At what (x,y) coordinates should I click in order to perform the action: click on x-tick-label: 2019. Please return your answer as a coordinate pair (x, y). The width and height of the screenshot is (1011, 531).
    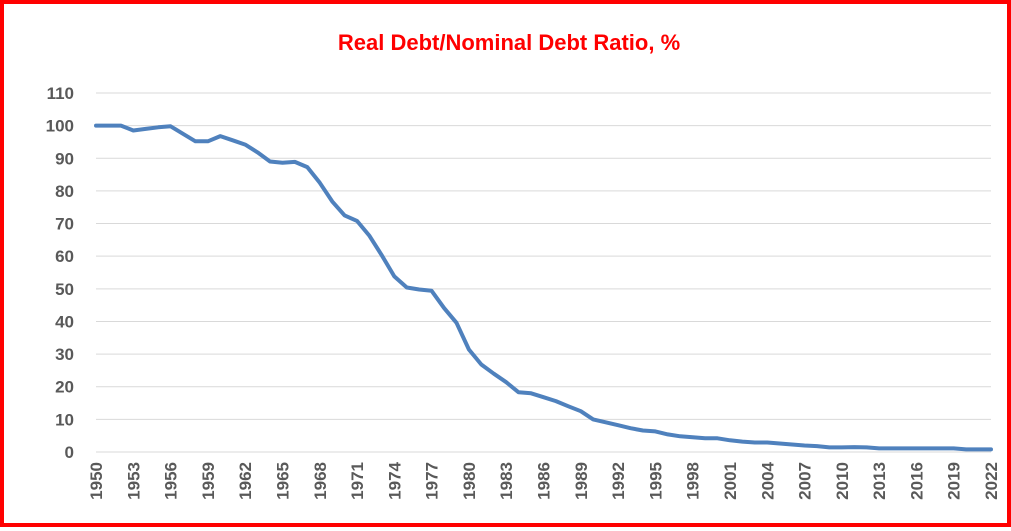
    Looking at the image, I should click on (954, 481).